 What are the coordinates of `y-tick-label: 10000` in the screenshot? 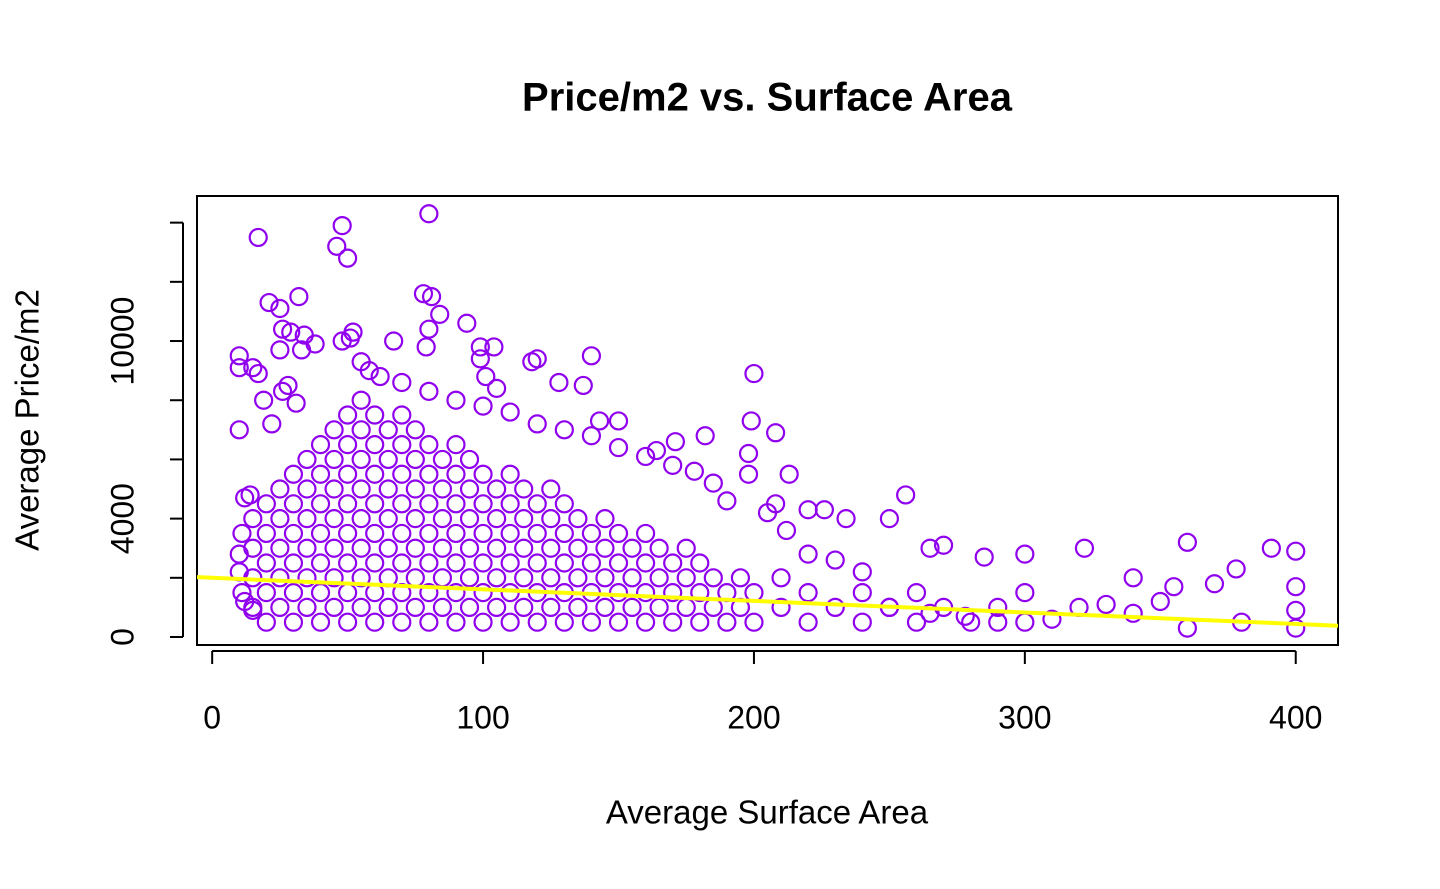 It's located at (122, 341).